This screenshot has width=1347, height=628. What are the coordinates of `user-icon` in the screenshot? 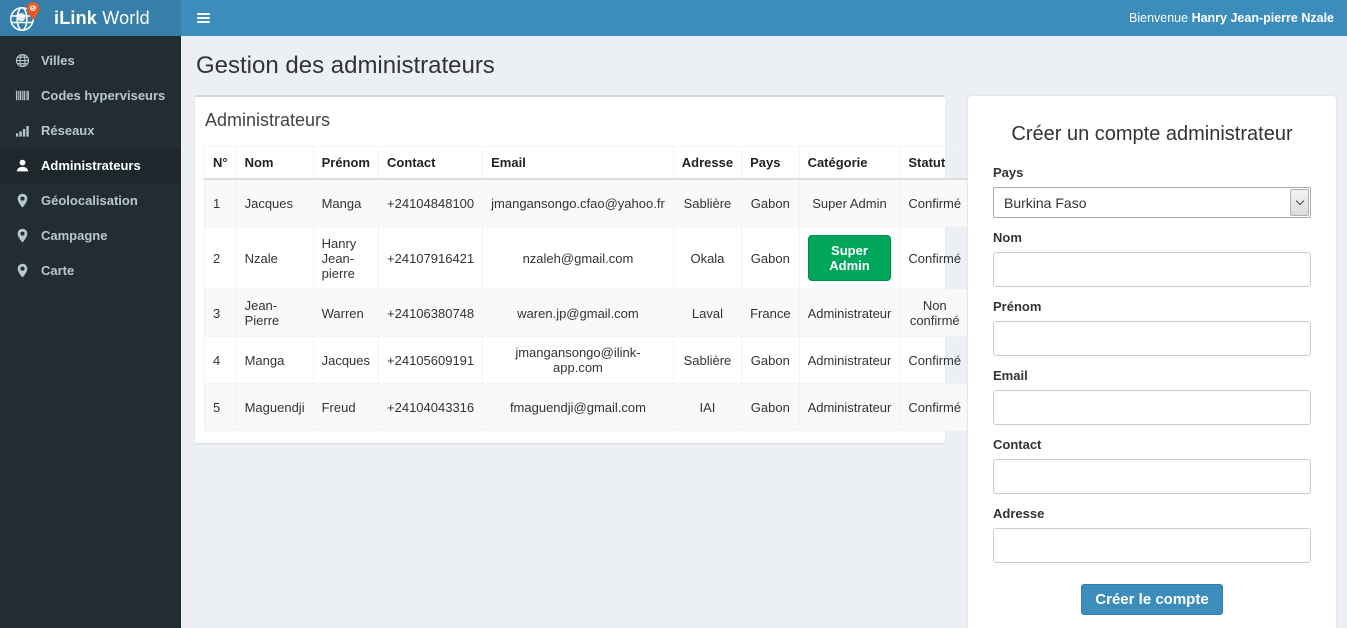 It's located at (22, 165).